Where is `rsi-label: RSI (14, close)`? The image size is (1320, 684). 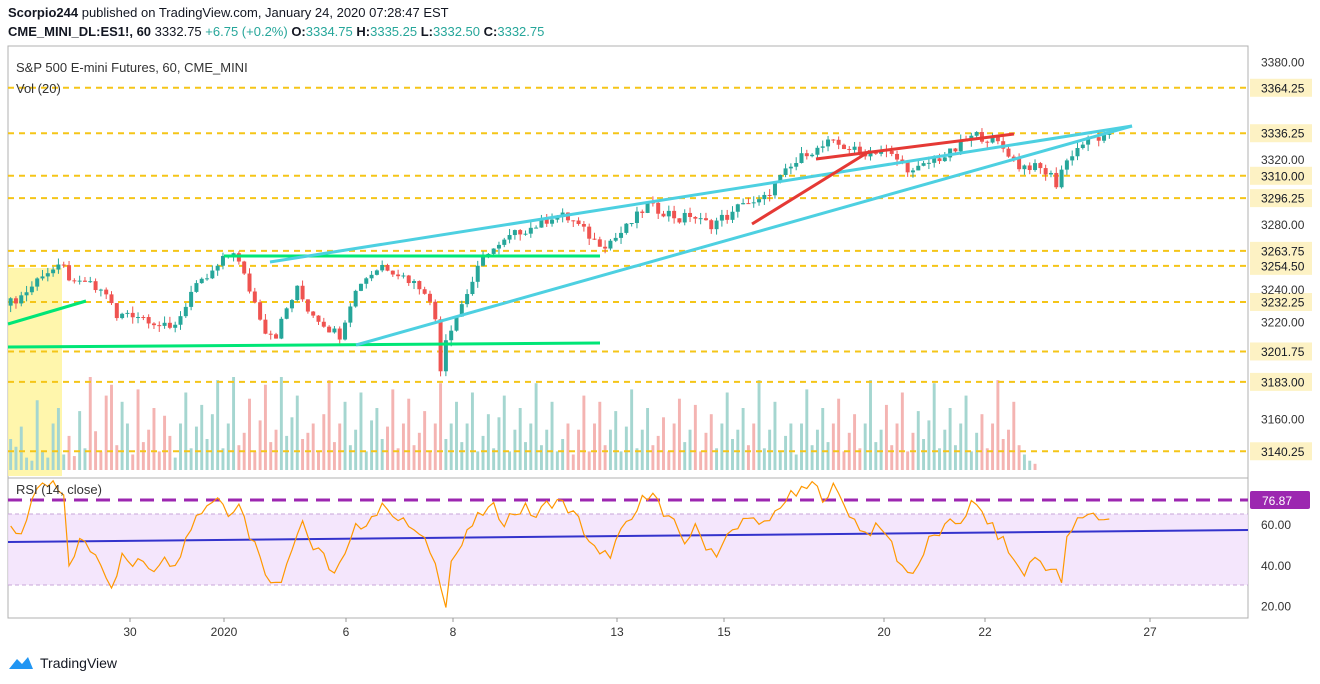 rsi-label: RSI (14, close) is located at coordinates (59, 489).